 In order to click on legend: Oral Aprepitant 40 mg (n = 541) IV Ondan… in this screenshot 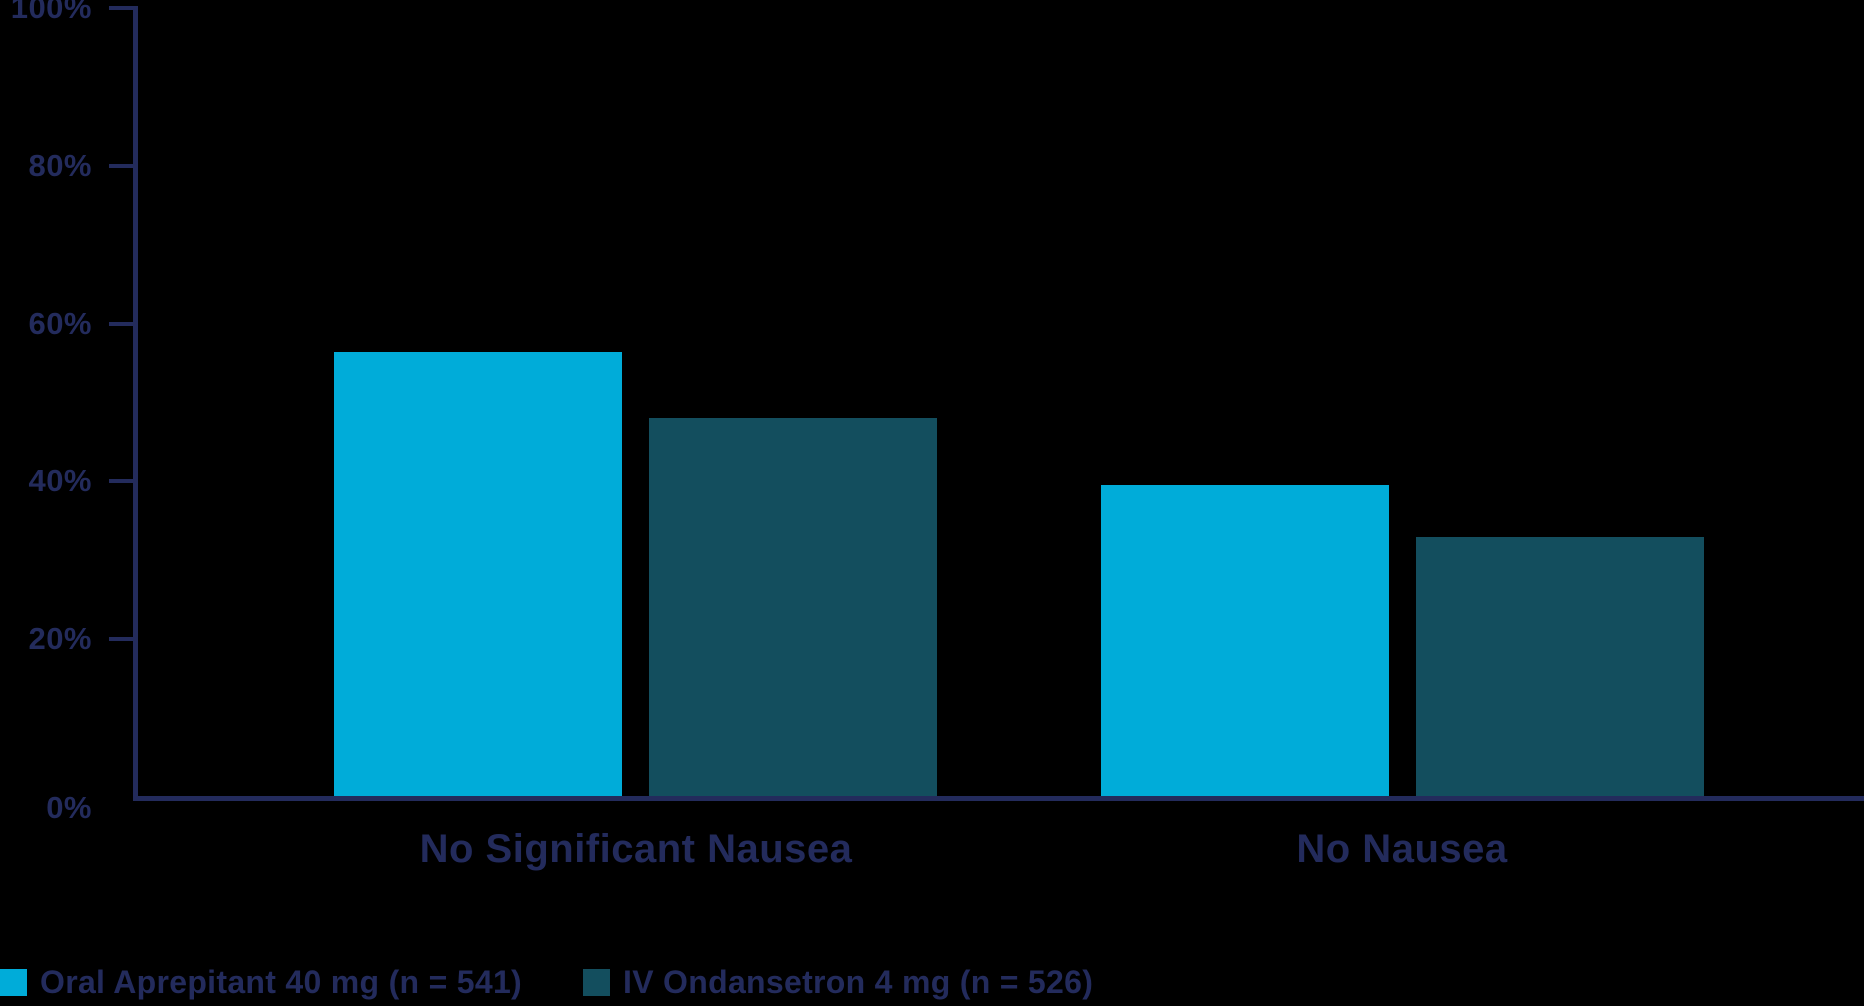, I will do `click(546, 982)`.